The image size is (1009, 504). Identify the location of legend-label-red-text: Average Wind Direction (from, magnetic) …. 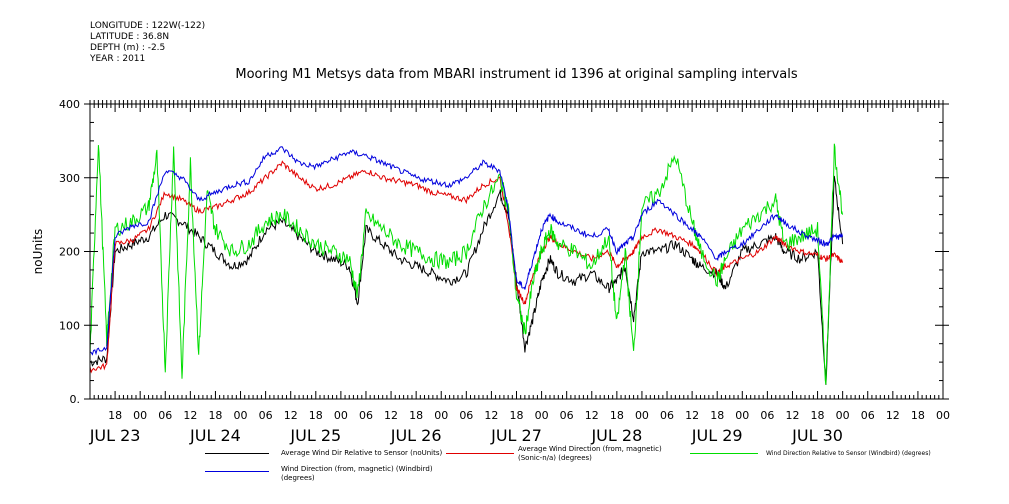
(590, 453).